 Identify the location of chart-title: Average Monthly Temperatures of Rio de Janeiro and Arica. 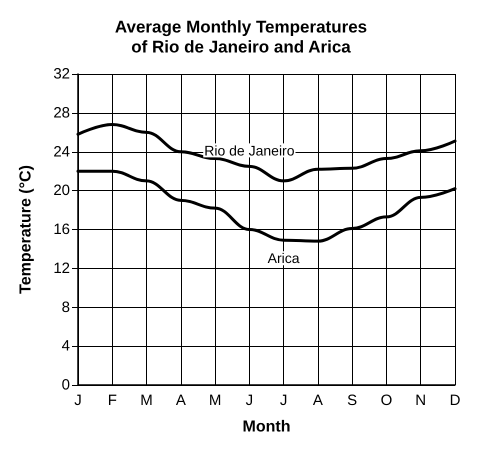
(241, 37).